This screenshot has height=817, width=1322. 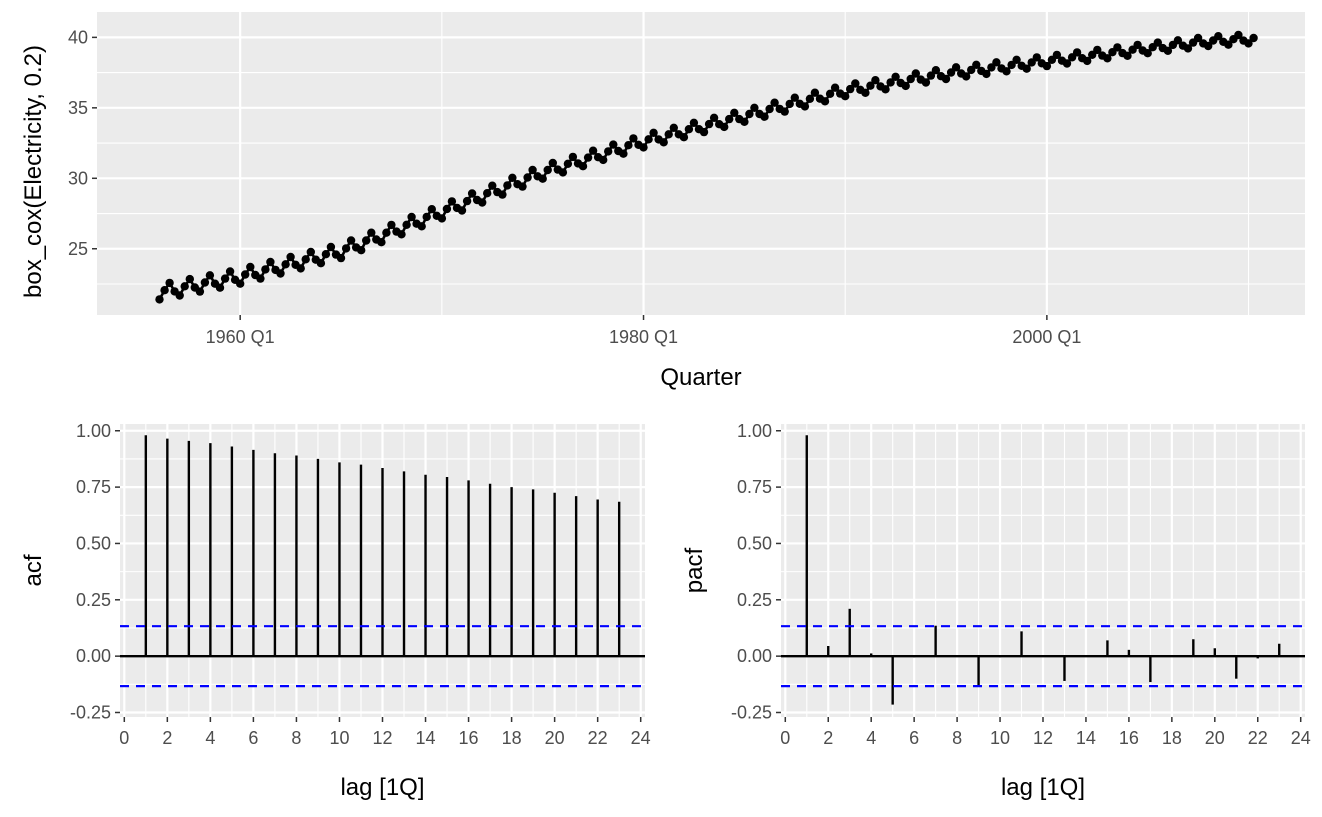 What do you see at coordinates (1086, 738) in the screenshot?
I see `pacf-x-tick-label: 14` at bounding box center [1086, 738].